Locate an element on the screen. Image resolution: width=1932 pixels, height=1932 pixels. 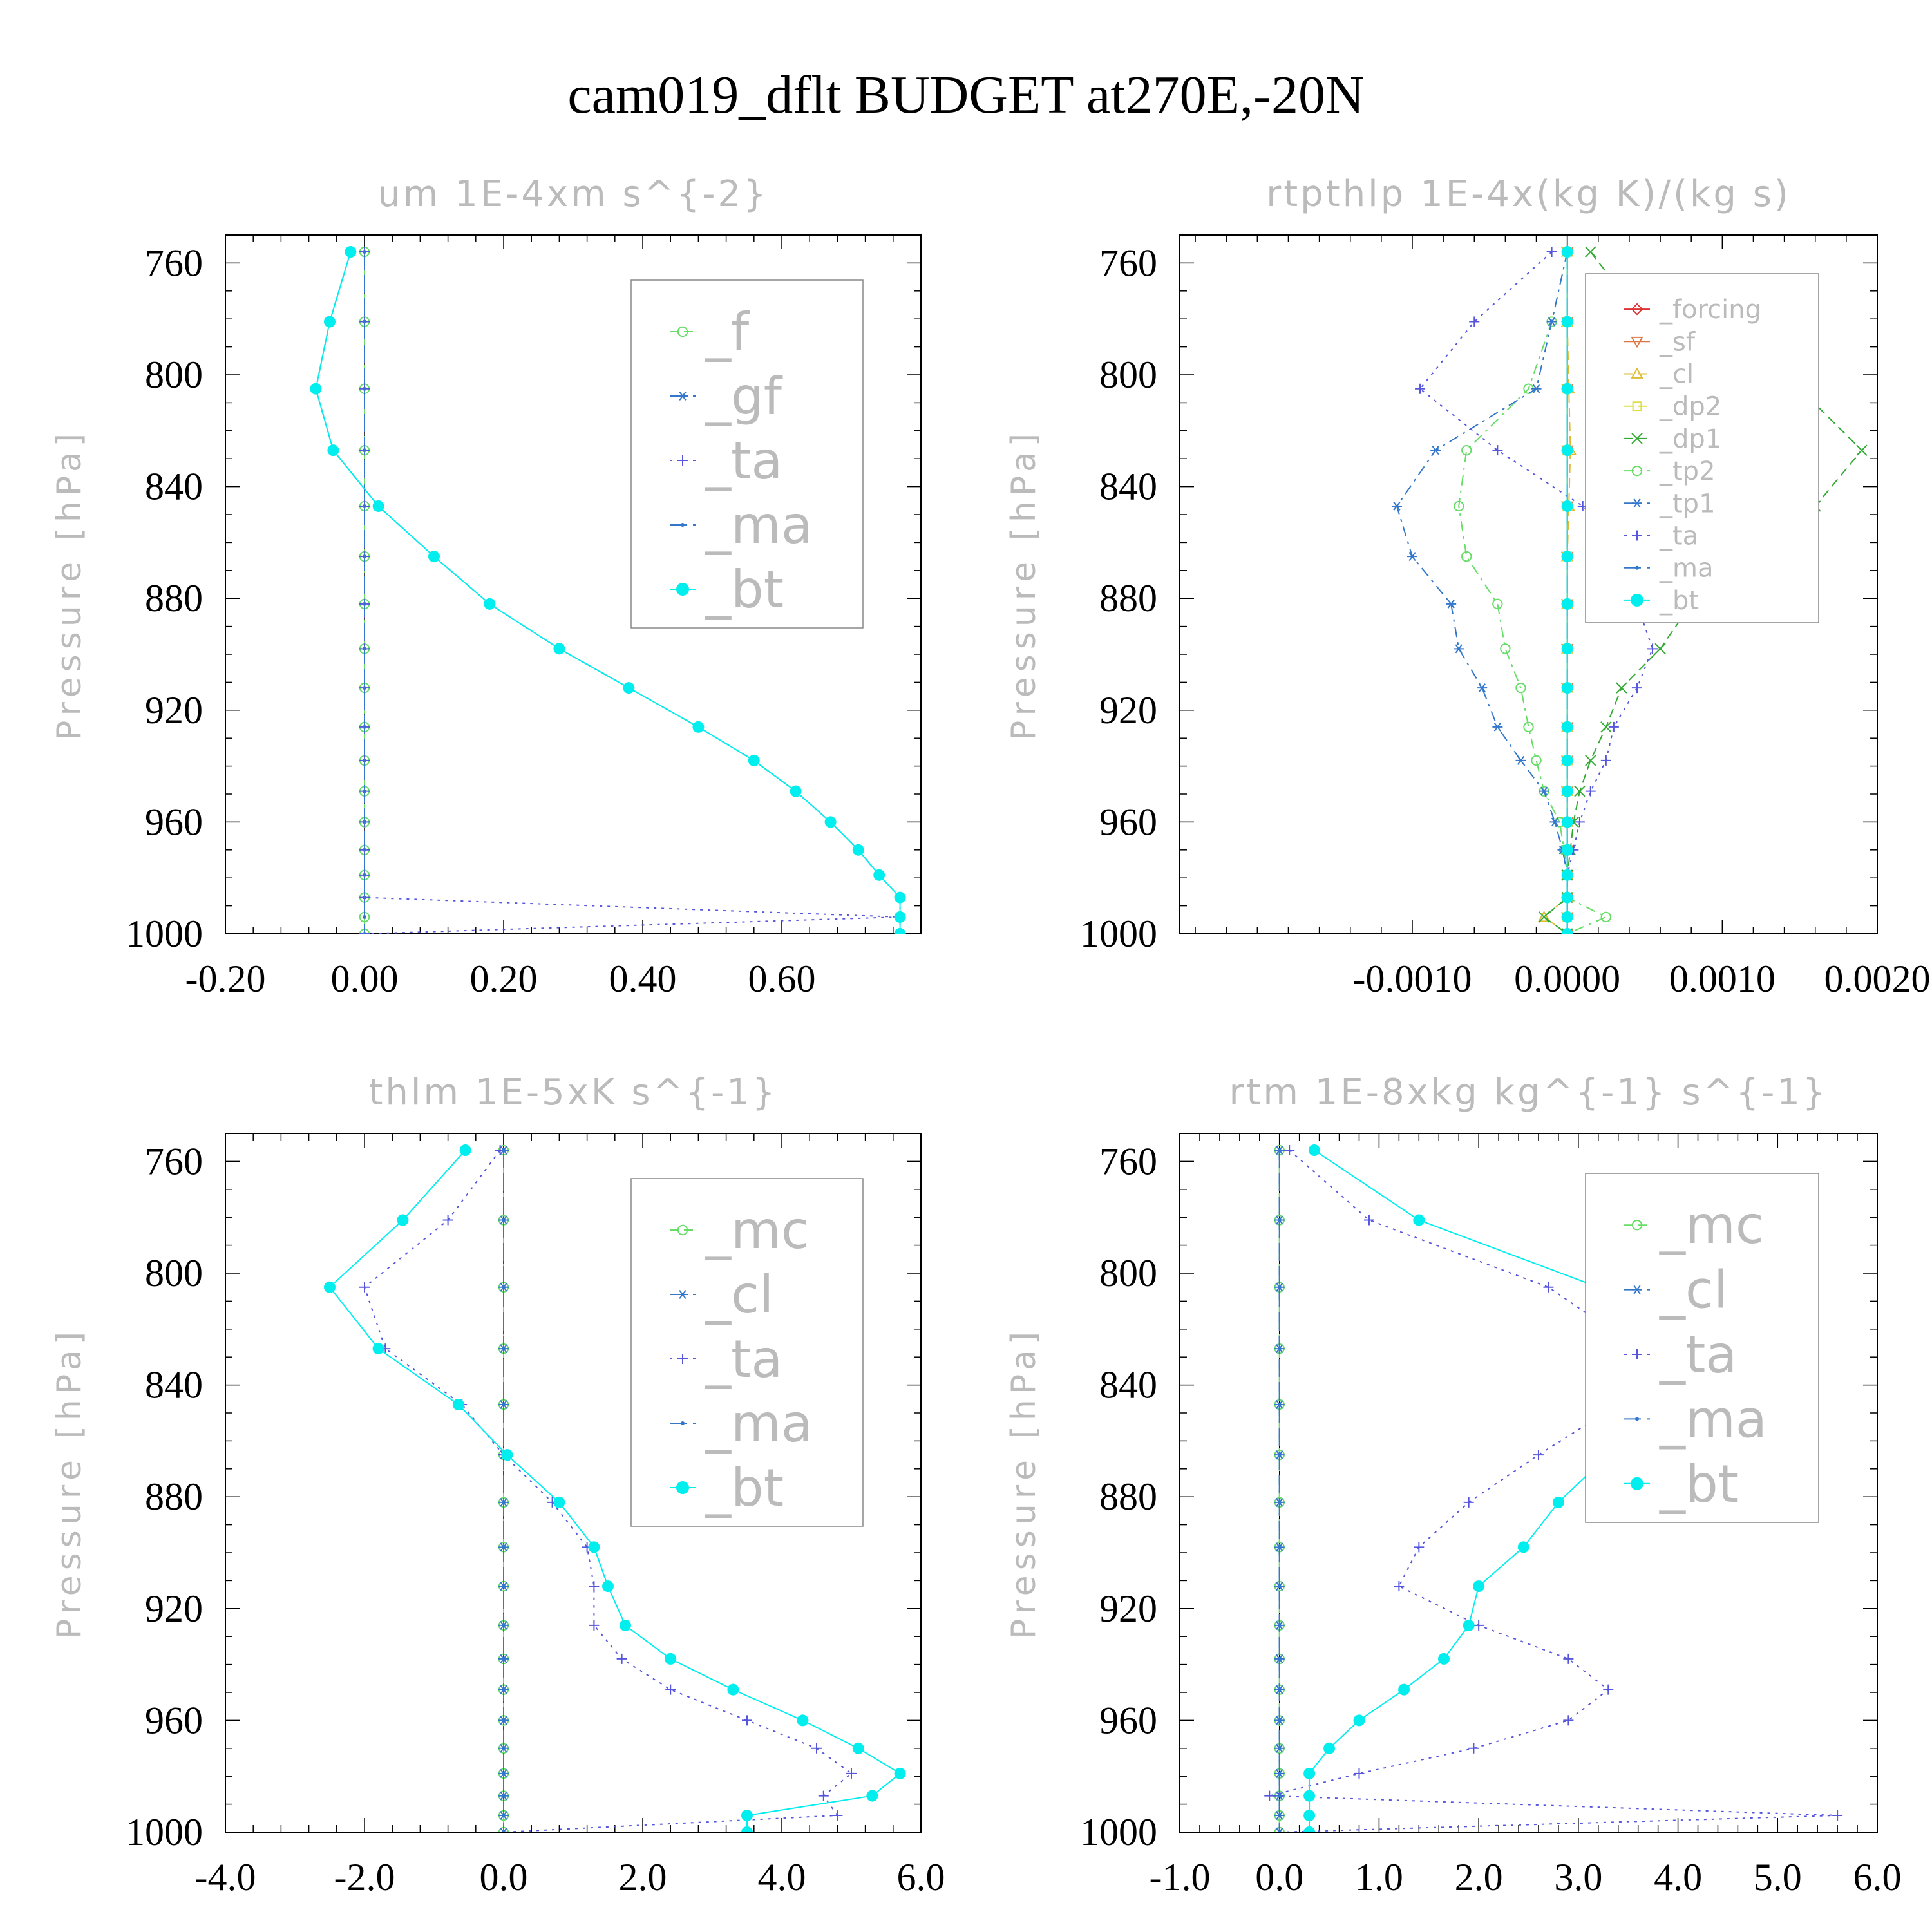
legend-entry: _gf is located at coordinates (726, 396).